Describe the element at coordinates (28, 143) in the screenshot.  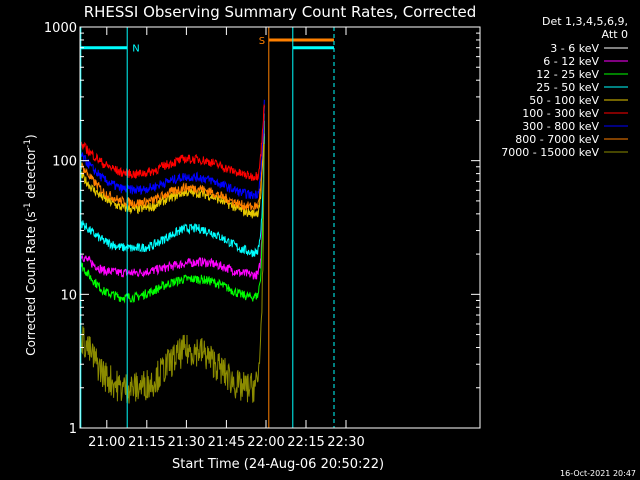
I see `y-label-sup-2: -1` at that location.